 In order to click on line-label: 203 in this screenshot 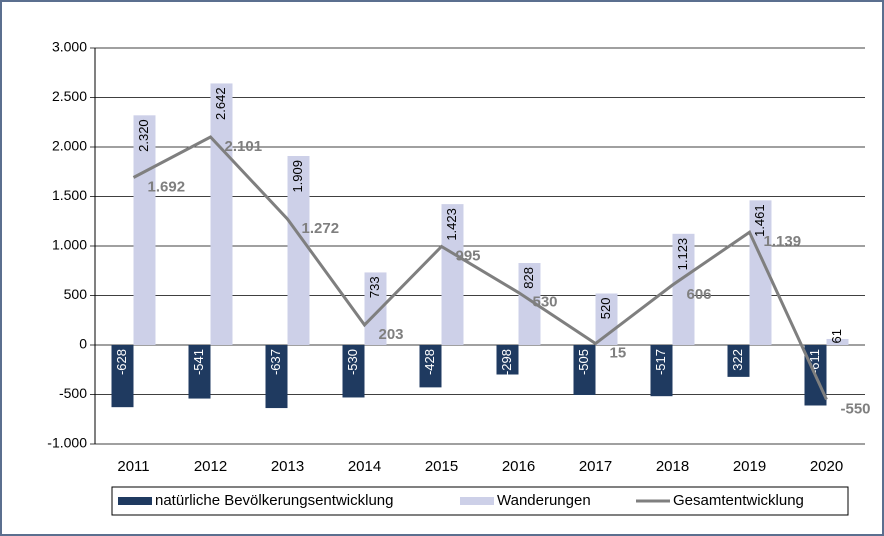, I will do `click(391, 334)`.